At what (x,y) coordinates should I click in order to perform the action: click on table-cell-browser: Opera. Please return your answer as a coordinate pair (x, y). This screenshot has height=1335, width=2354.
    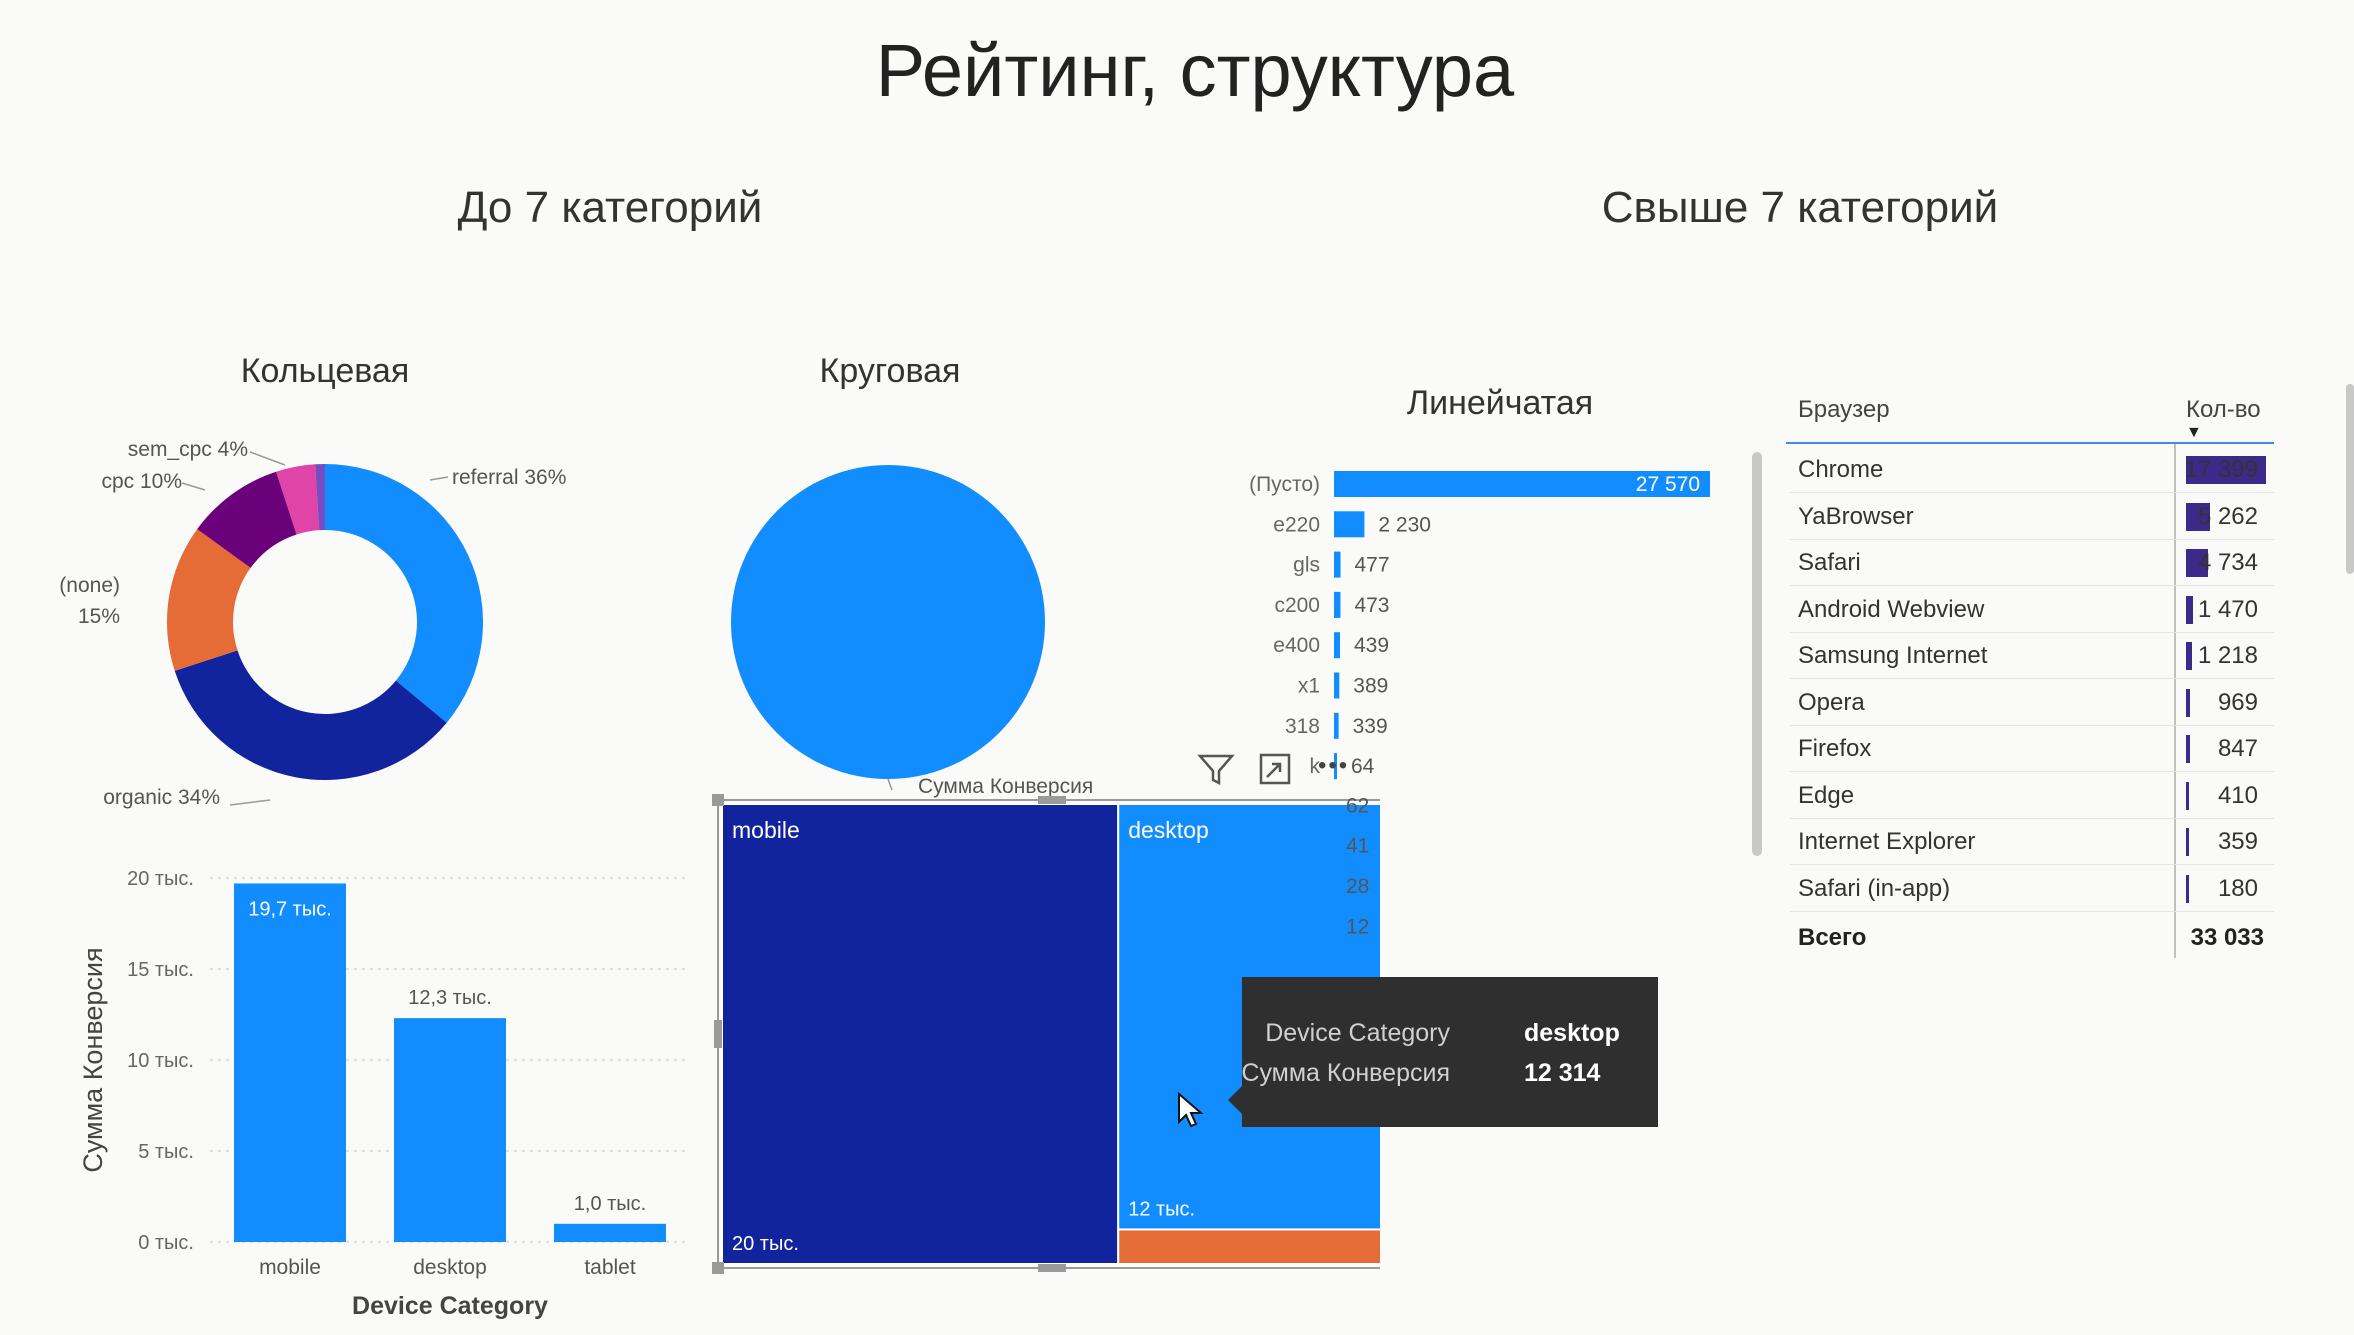
    Looking at the image, I should click on (1831, 702).